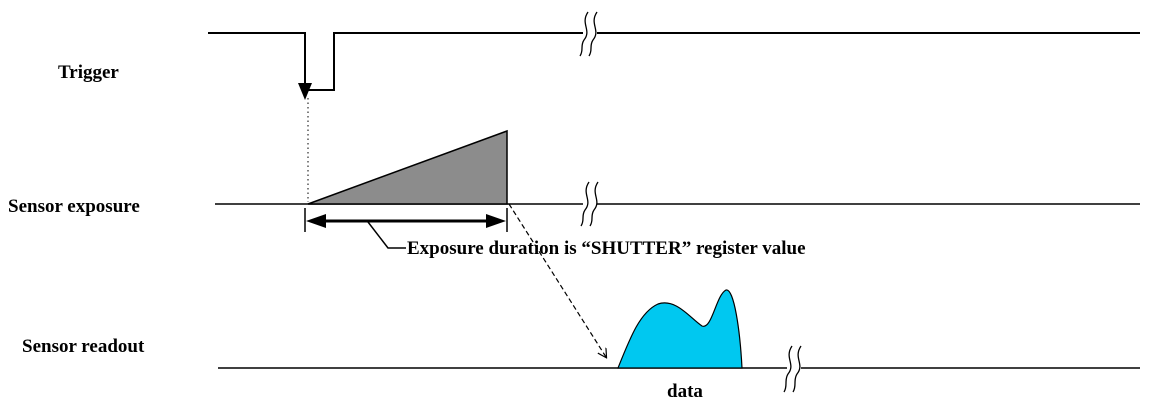 Image resolution: width=1152 pixels, height=402 pixels. Describe the element at coordinates (557, 280) in the screenshot. I see `exposure-to-readout-arrow` at that location.